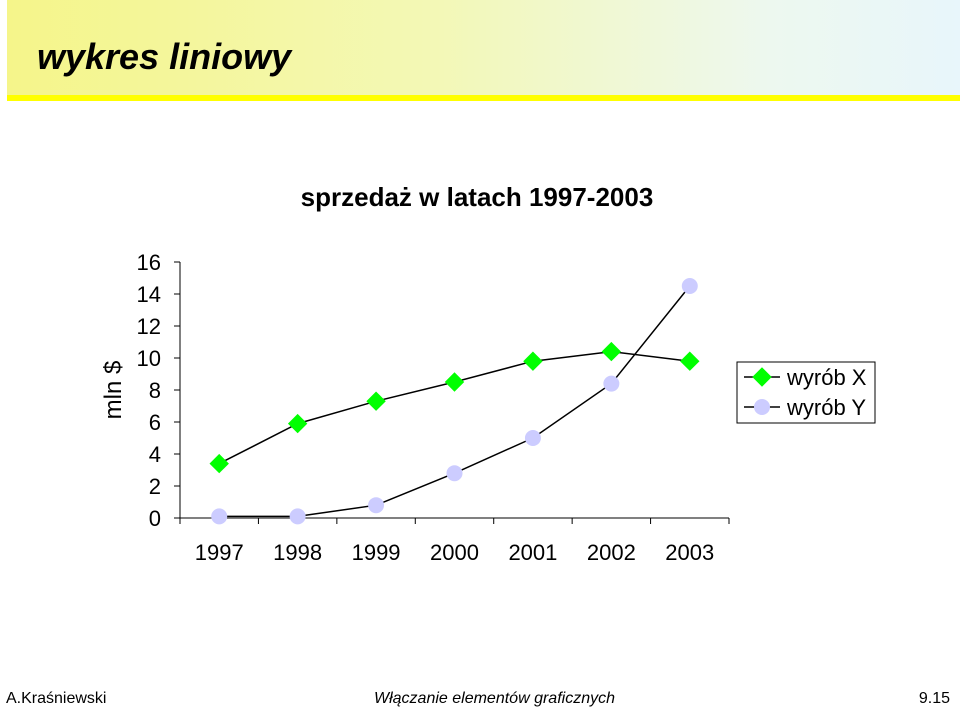 This screenshot has height=711, width=960. What do you see at coordinates (149, 358) in the screenshot?
I see `y-tick-label: 10` at bounding box center [149, 358].